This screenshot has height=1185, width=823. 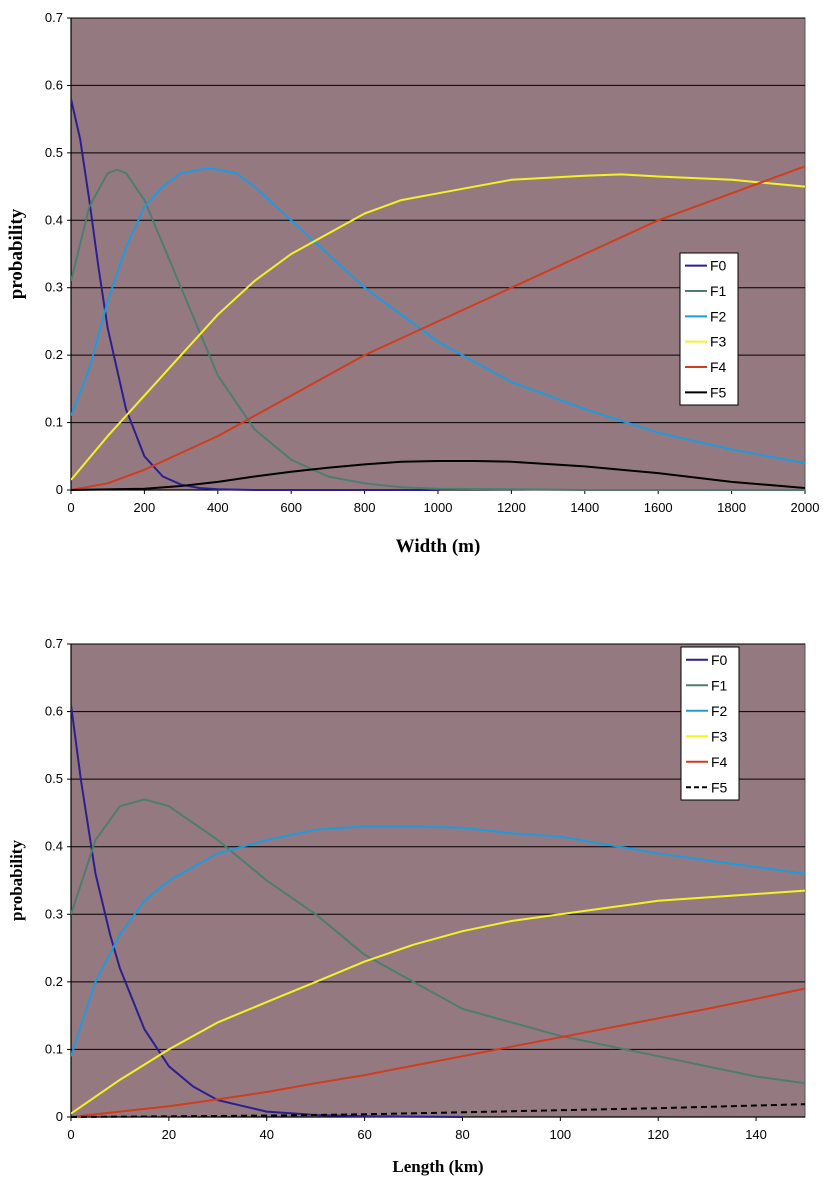 What do you see at coordinates (54, 846) in the screenshot?
I see `length-y-tick-label: 0.4` at bounding box center [54, 846].